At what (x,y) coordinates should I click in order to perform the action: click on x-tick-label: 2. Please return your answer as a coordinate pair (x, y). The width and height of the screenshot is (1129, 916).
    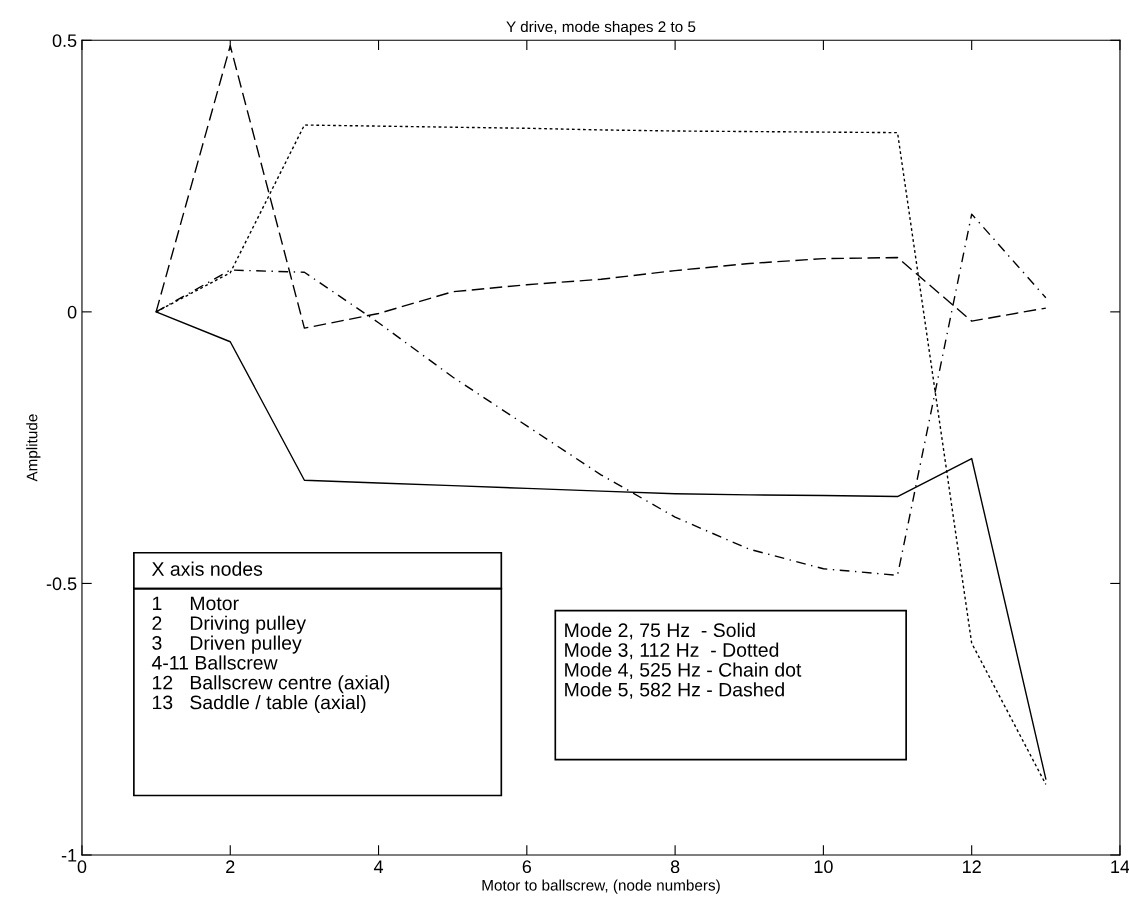
    Looking at the image, I should click on (230, 866).